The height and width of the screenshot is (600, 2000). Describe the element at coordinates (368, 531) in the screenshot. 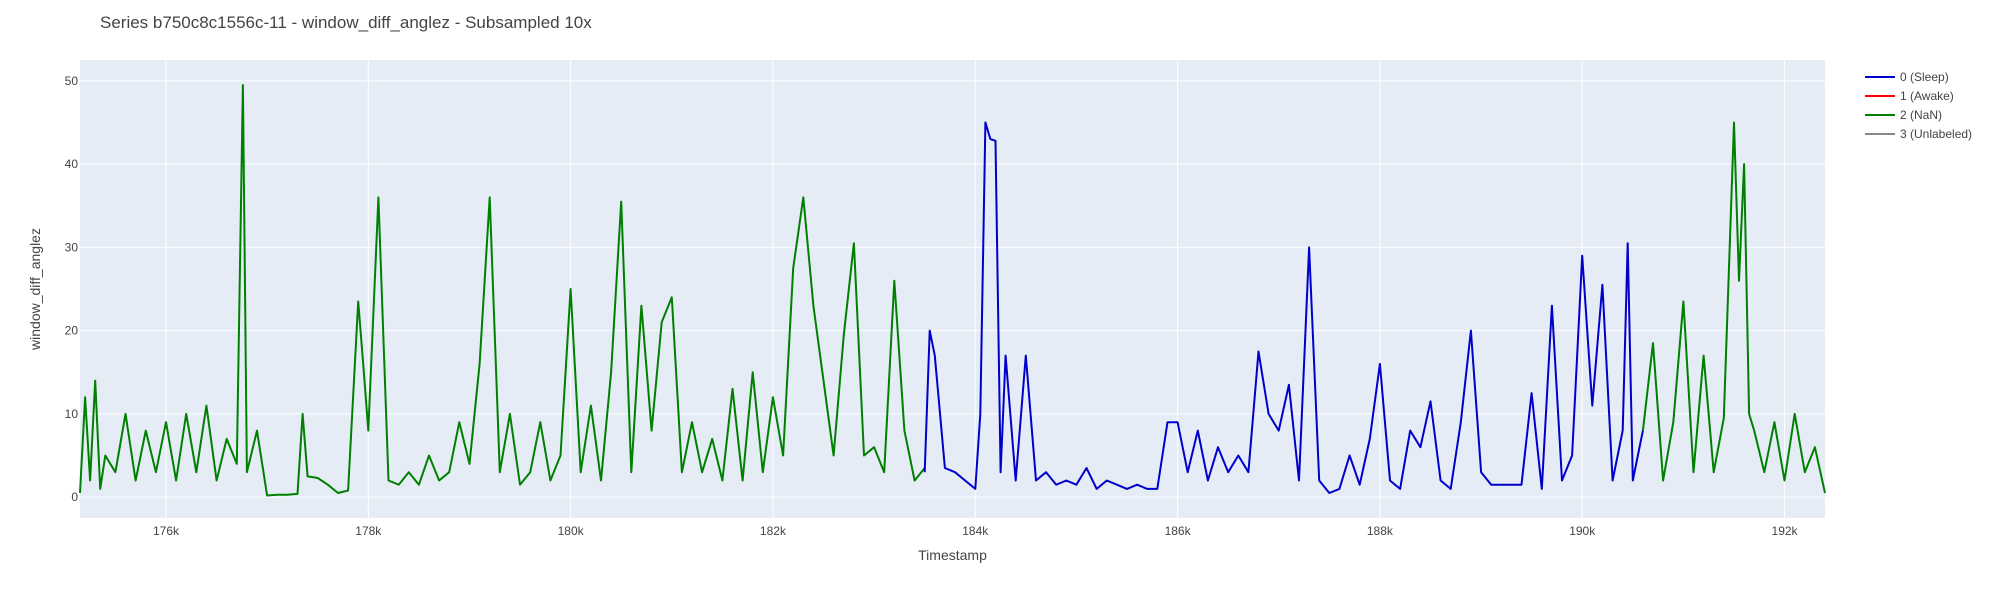

I see `x-tick-label: 178k` at that location.